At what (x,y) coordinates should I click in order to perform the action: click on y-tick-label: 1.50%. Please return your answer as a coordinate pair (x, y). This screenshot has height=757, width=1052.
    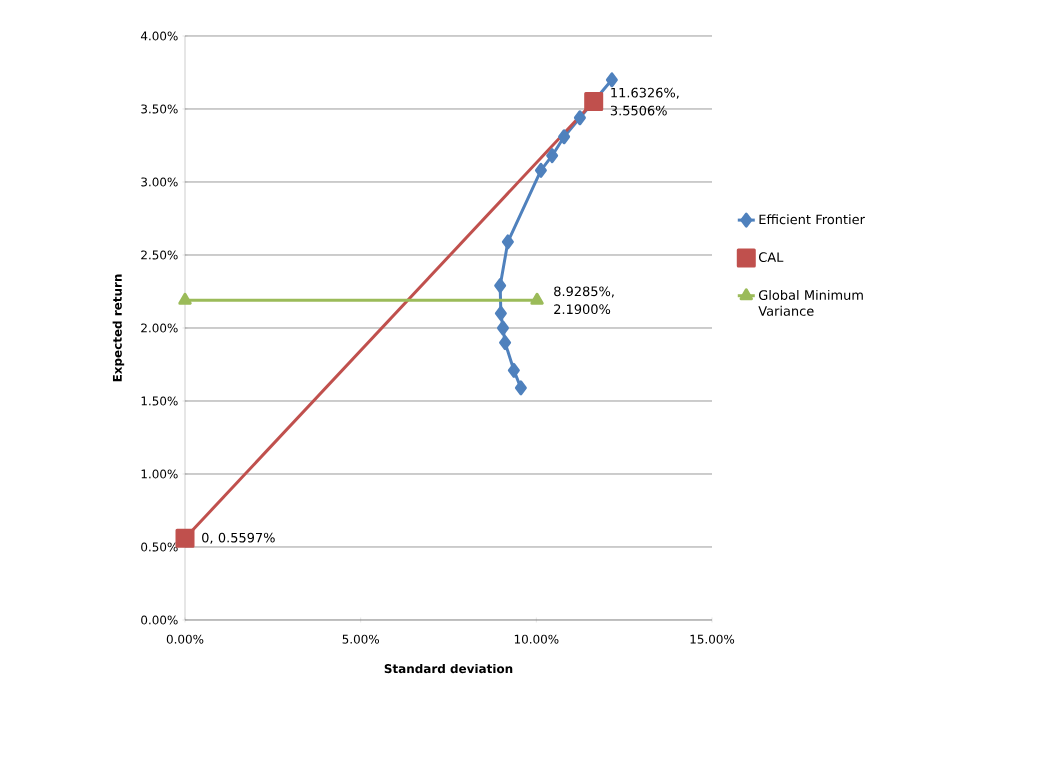
    Looking at the image, I should click on (159, 401).